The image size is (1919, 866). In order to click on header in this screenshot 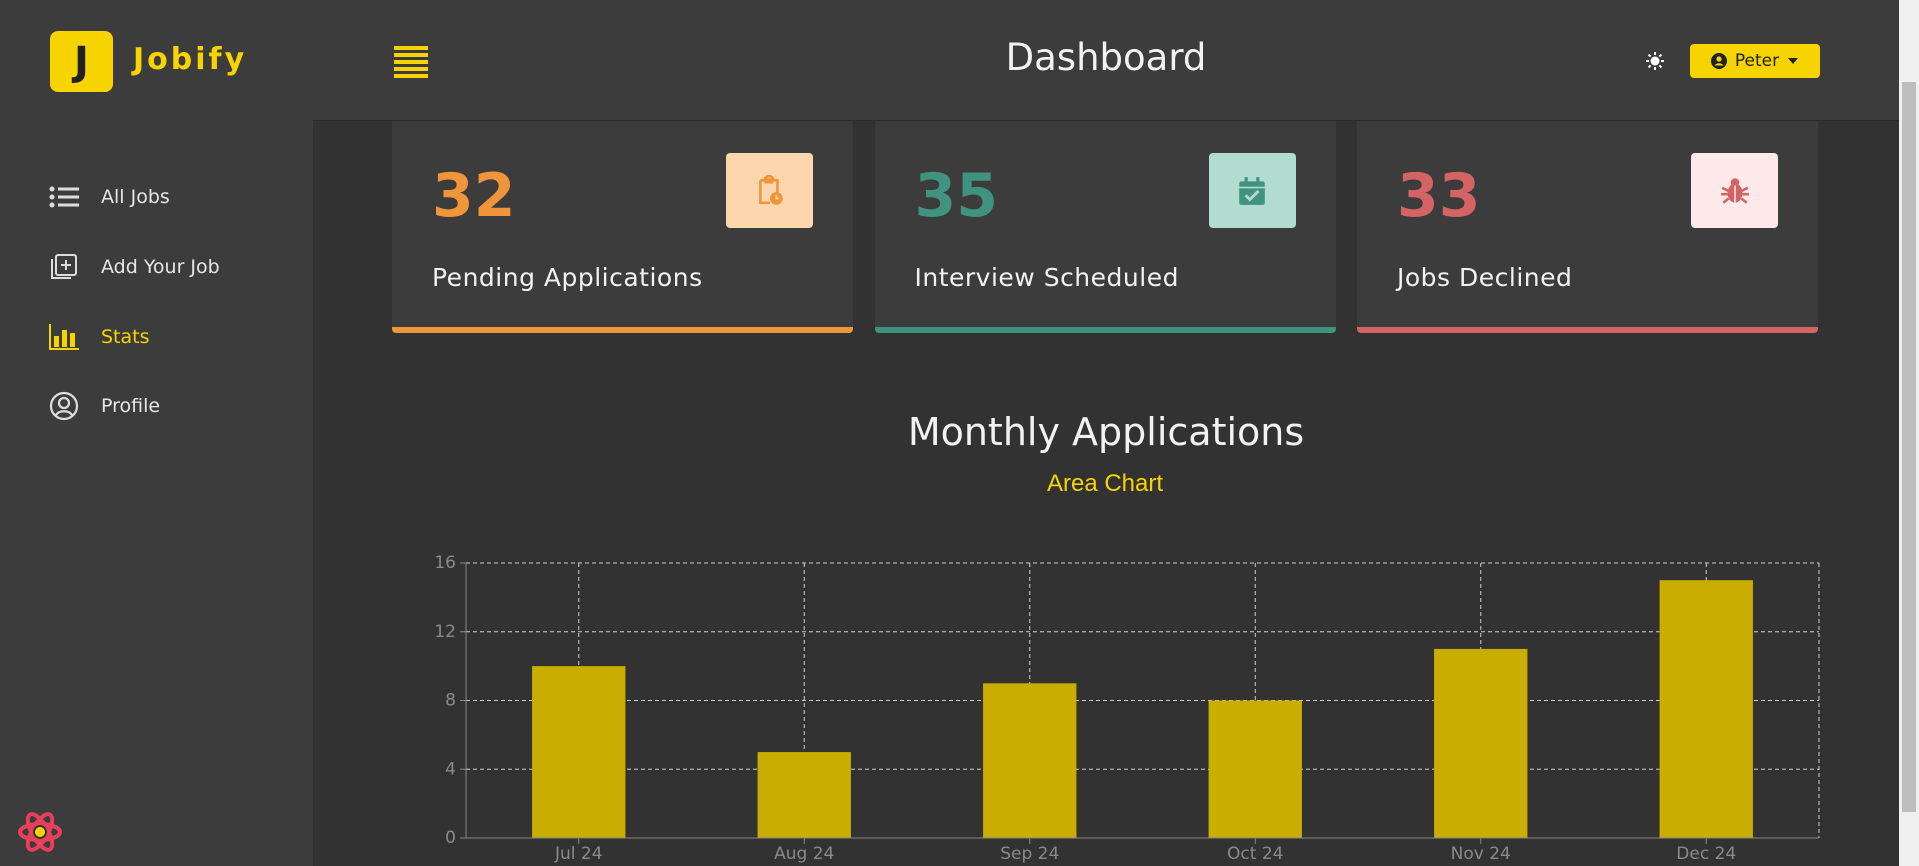, I will do `click(1106, 60)`.